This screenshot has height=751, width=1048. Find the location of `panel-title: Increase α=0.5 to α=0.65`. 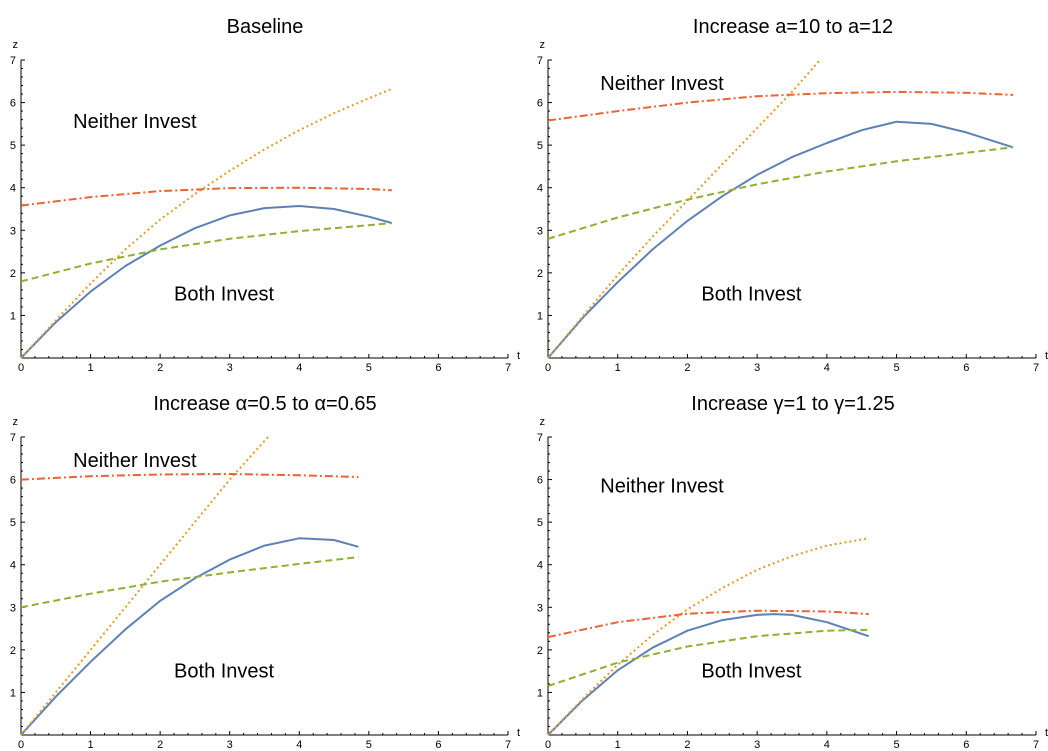

panel-title: Increase α=0.5 to α=0.65 is located at coordinates (264, 404).